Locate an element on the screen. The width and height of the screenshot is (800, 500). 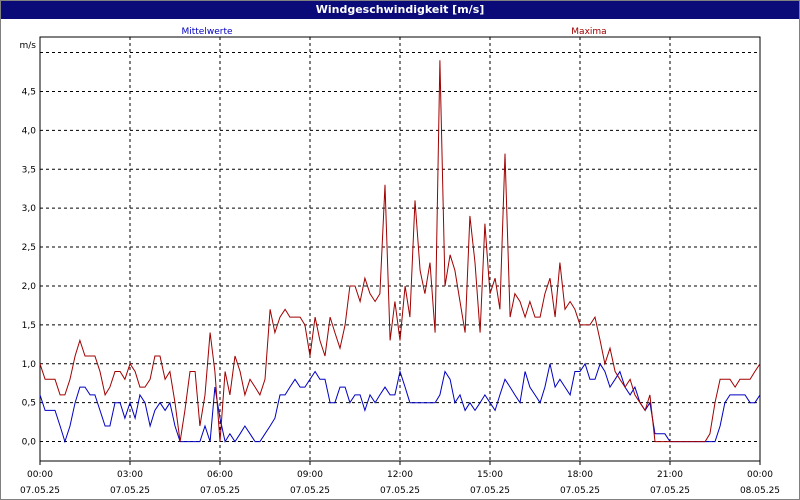
y-tick-label: 4,5 is located at coordinates (29, 92).